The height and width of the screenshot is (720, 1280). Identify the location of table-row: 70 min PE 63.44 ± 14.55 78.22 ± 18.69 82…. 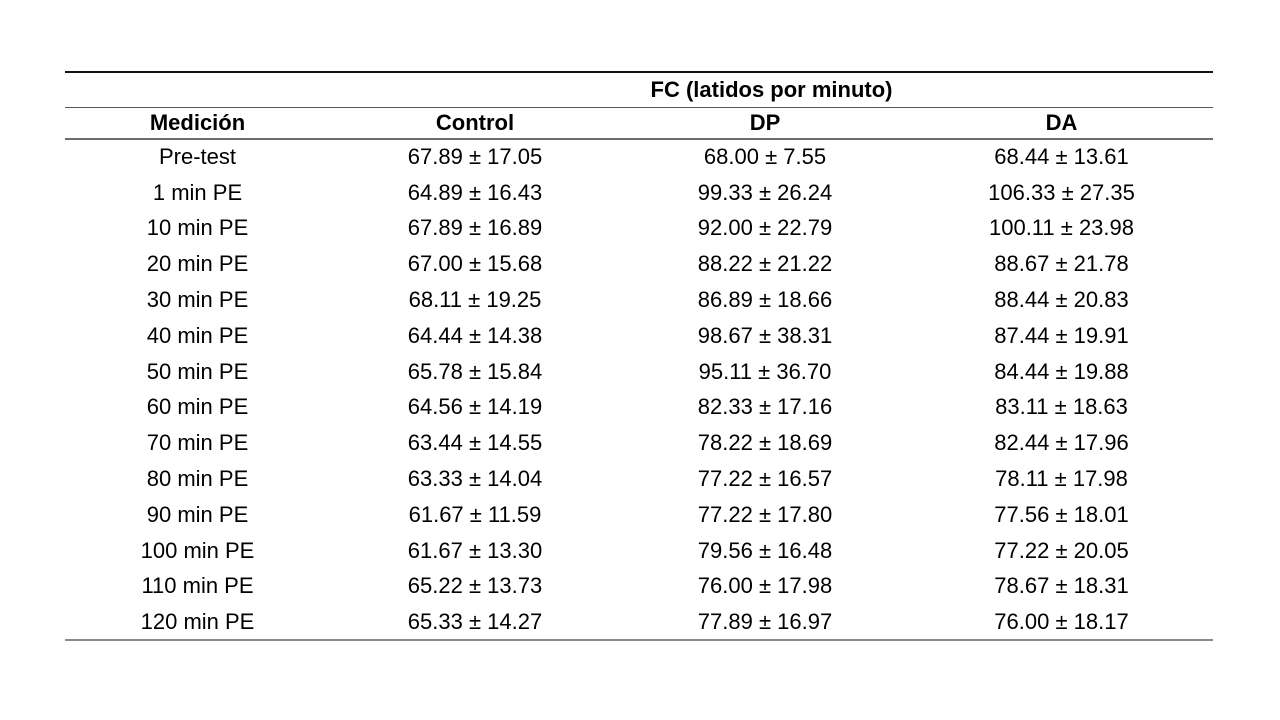
(639, 443).